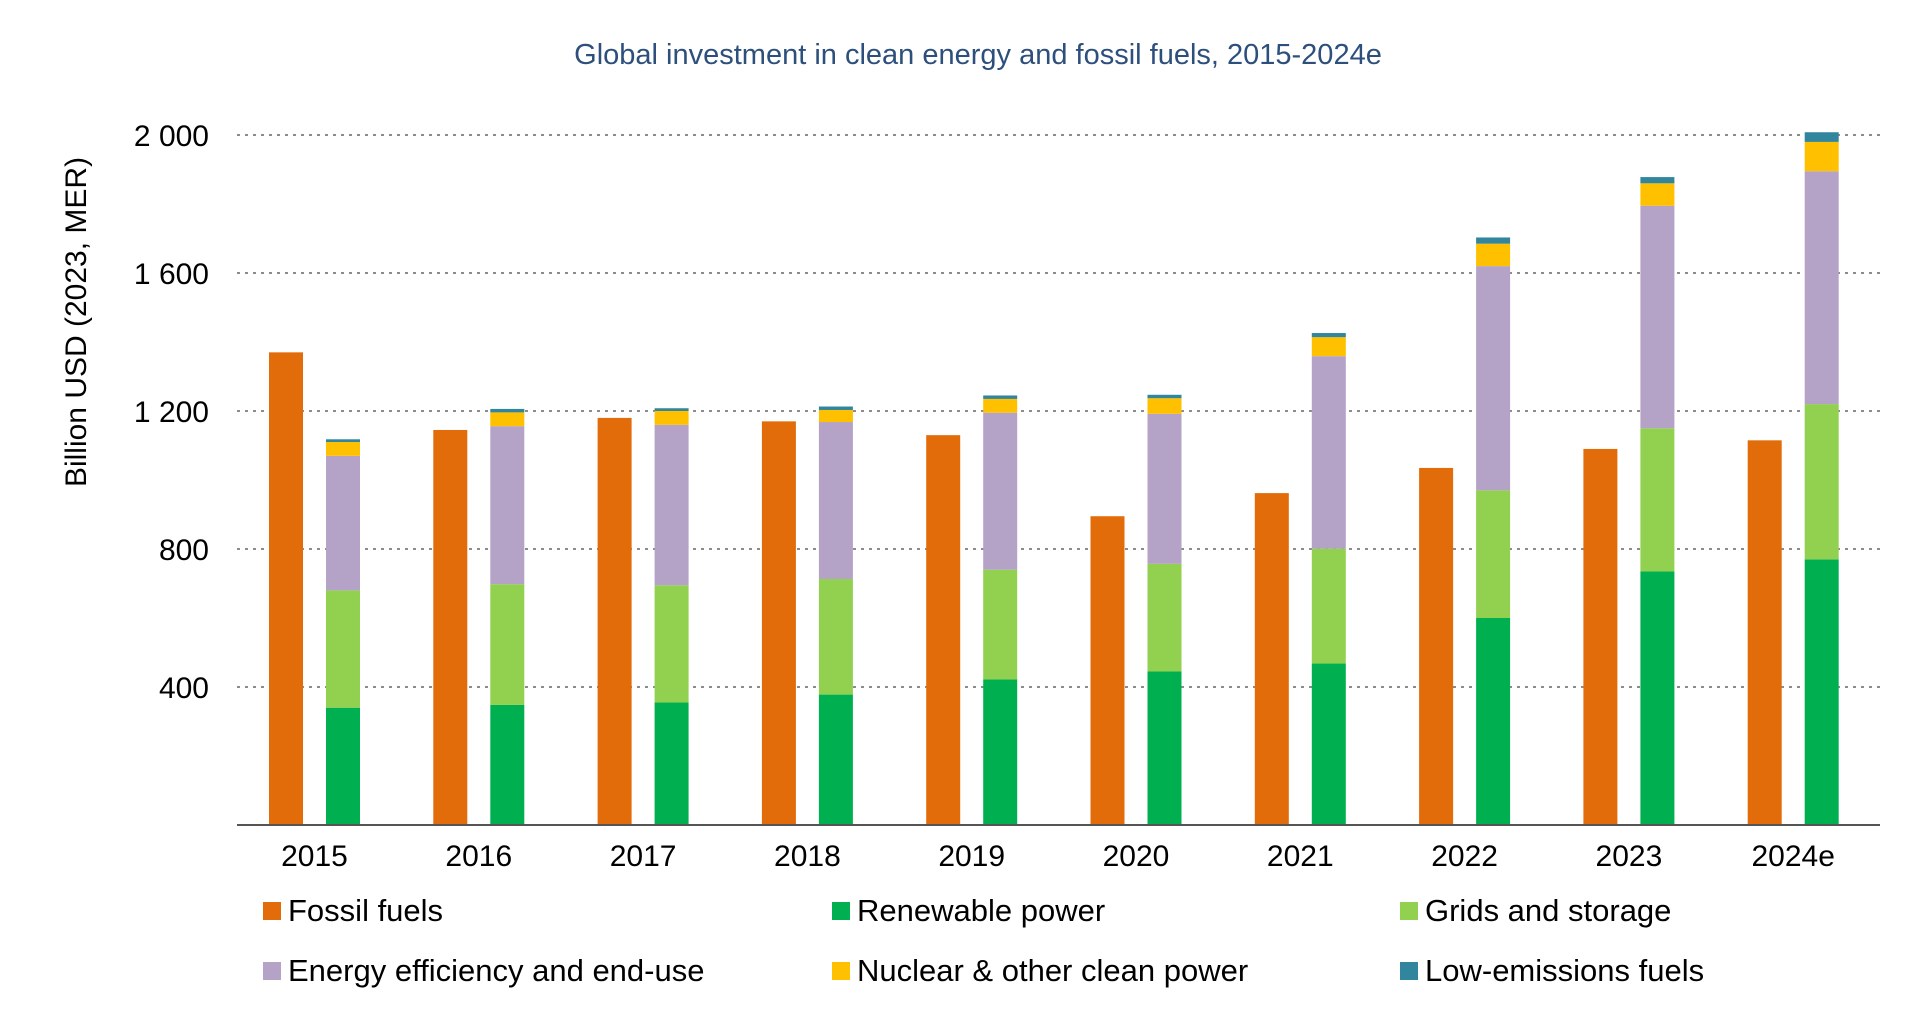  What do you see at coordinates (1464, 856) in the screenshot?
I see `x-tick-label: 2022` at bounding box center [1464, 856].